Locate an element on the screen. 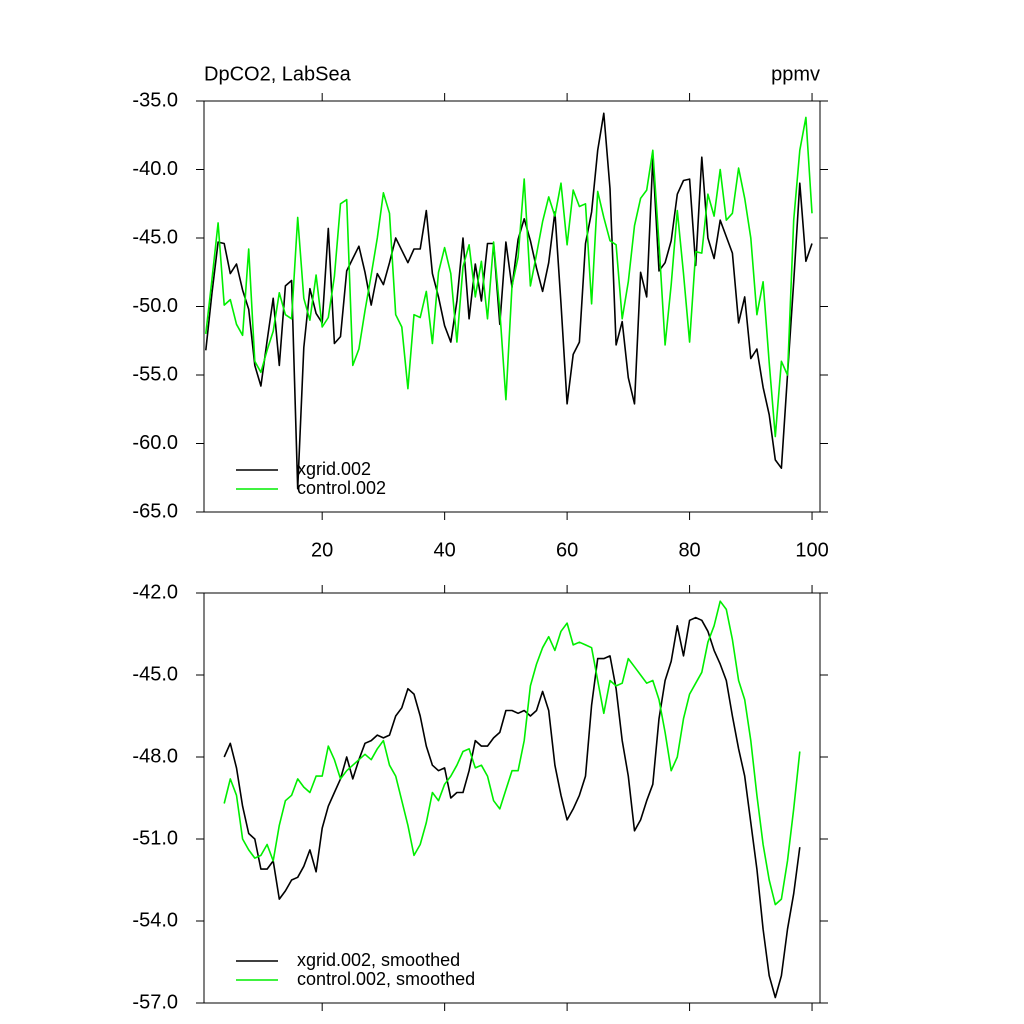 The width and height of the screenshot is (1024, 1024). x-tick-label: 40 is located at coordinates (445, 550).